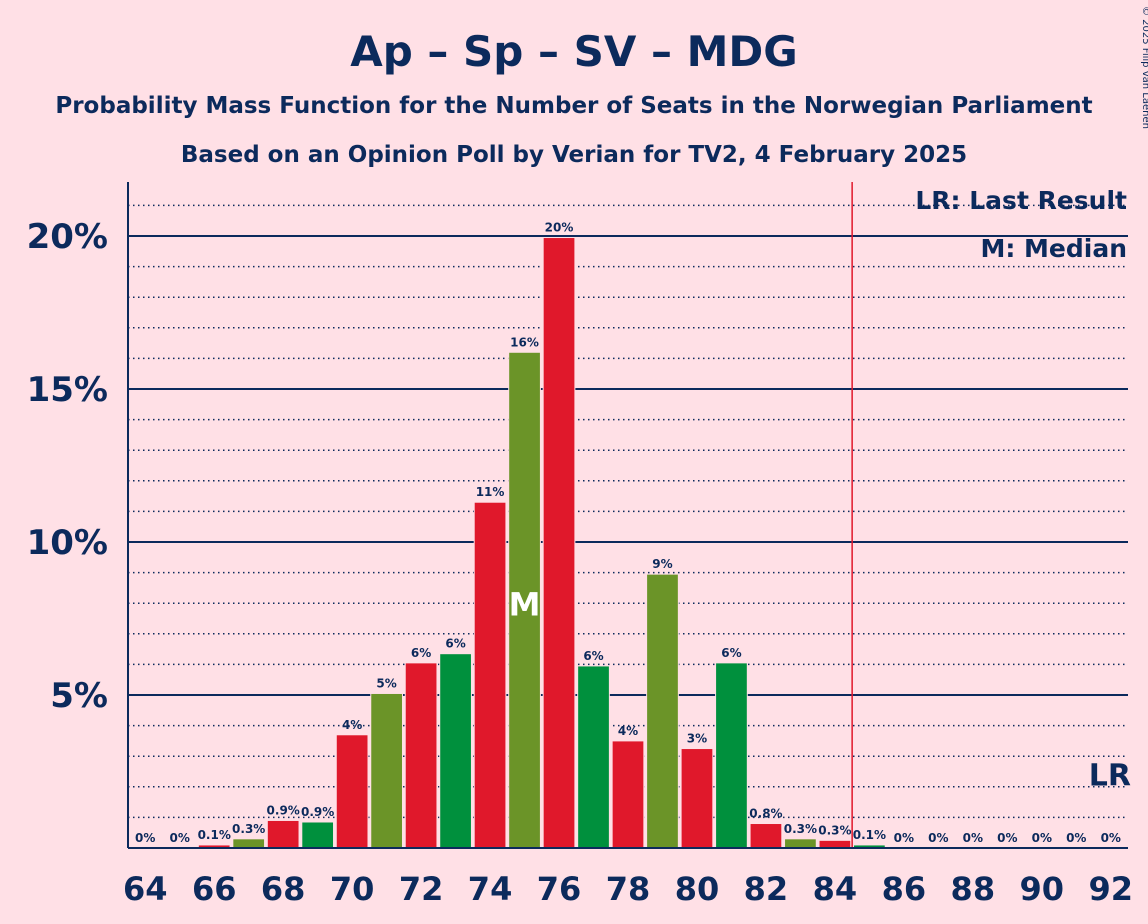 Image resolution: width=1148 pixels, height=924 pixels. What do you see at coordinates (904, 889) in the screenshot?
I see `x-tick-label: 86` at bounding box center [904, 889].